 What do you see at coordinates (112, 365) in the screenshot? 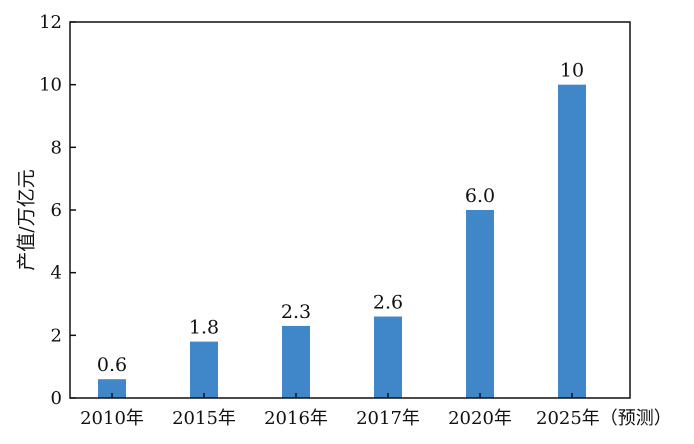
I see `data-label: 0.6` at bounding box center [112, 365].